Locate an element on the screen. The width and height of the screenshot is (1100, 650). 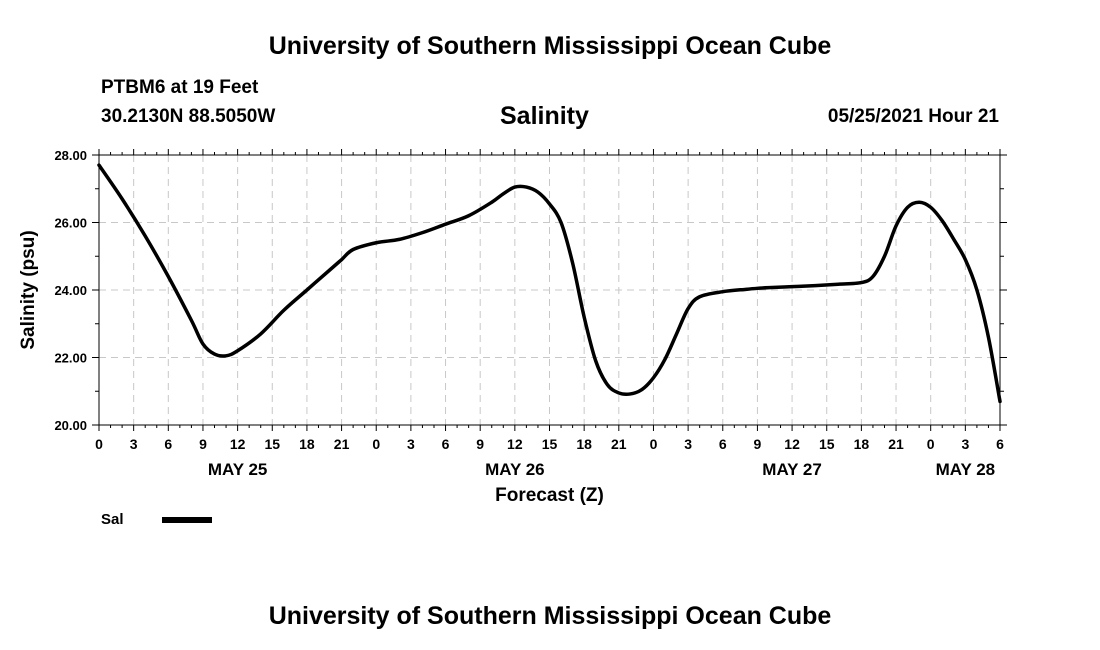
day-label: MAY 28 is located at coordinates (966, 469).